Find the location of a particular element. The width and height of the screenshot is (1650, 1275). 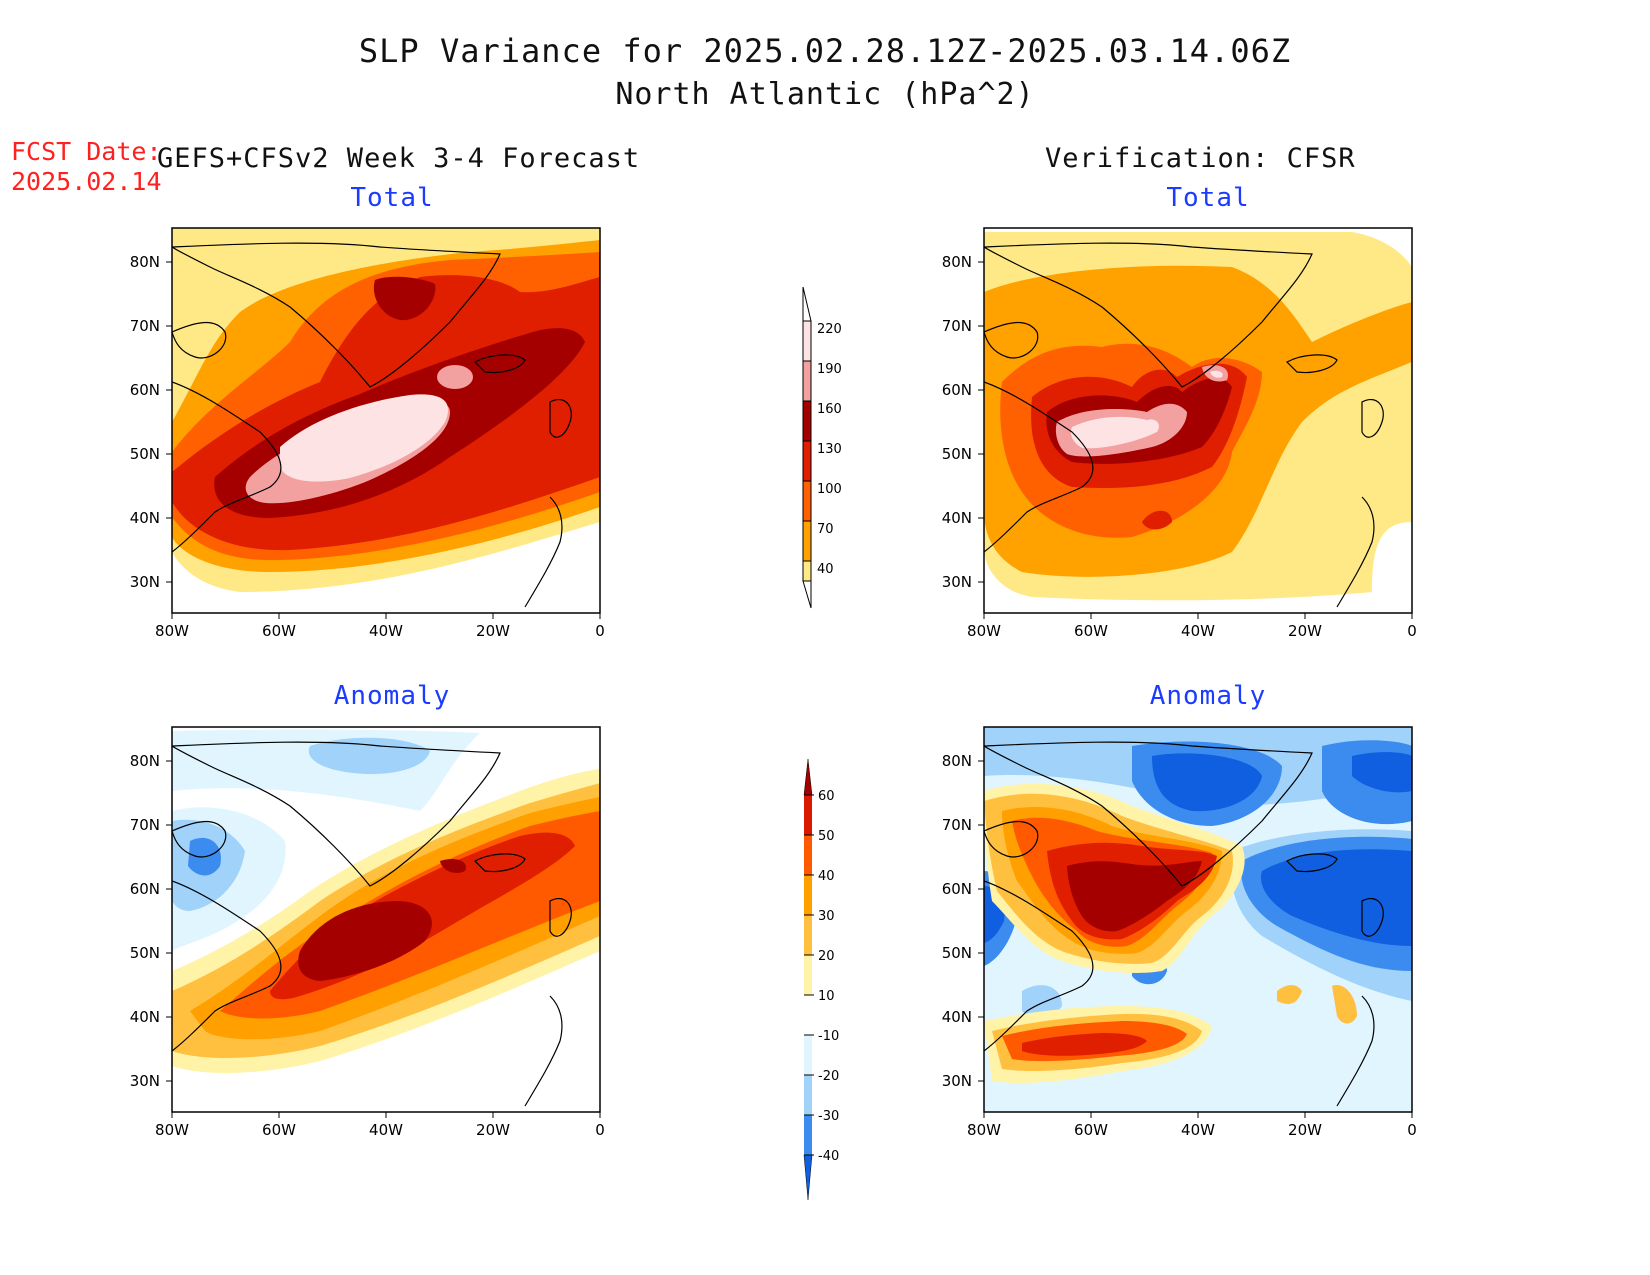

colorbar-level: 20 is located at coordinates (826, 956).